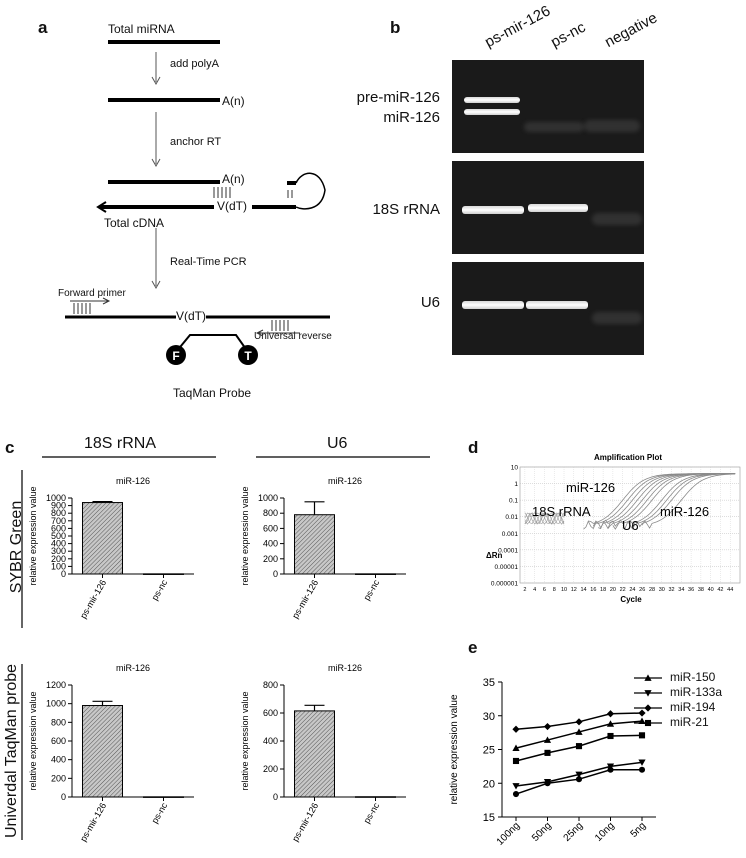  I want to click on legend-e-markers, so click(648, 700).